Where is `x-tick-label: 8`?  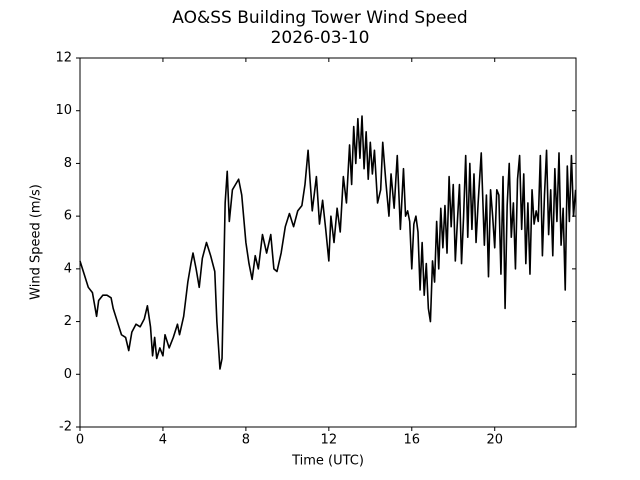
x-tick-label: 8 is located at coordinates (246, 440).